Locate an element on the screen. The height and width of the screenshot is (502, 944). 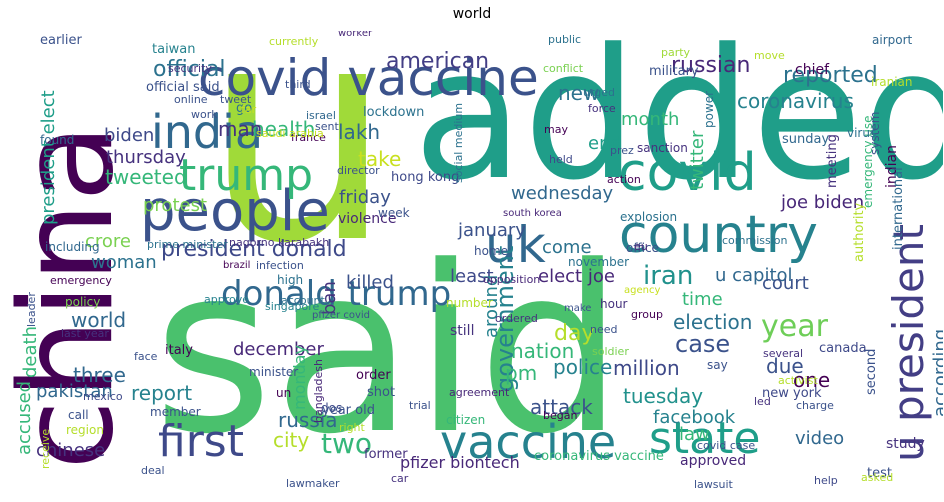
word-charge: charge is located at coordinates (815, 405).